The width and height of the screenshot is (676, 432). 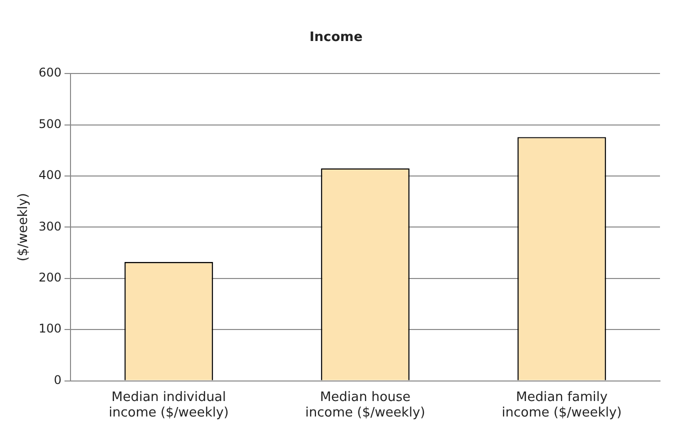 What do you see at coordinates (336, 38) in the screenshot?
I see `chart-title: Income` at bounding box center [336, 38].